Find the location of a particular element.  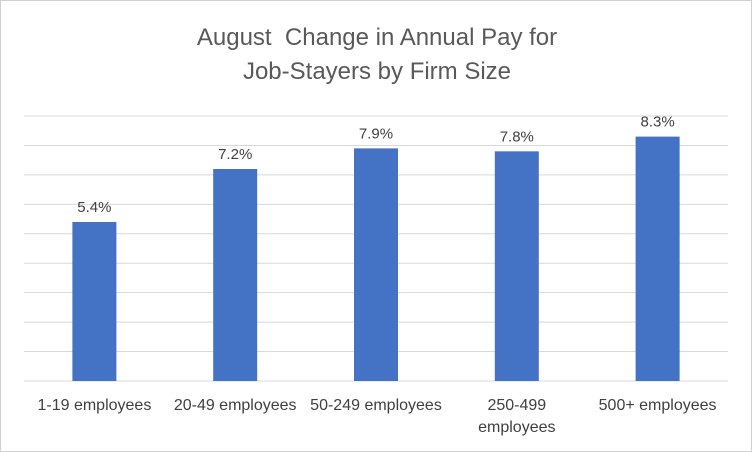

x-tick-label: 500+ employees is located at coordinates (657, 405).